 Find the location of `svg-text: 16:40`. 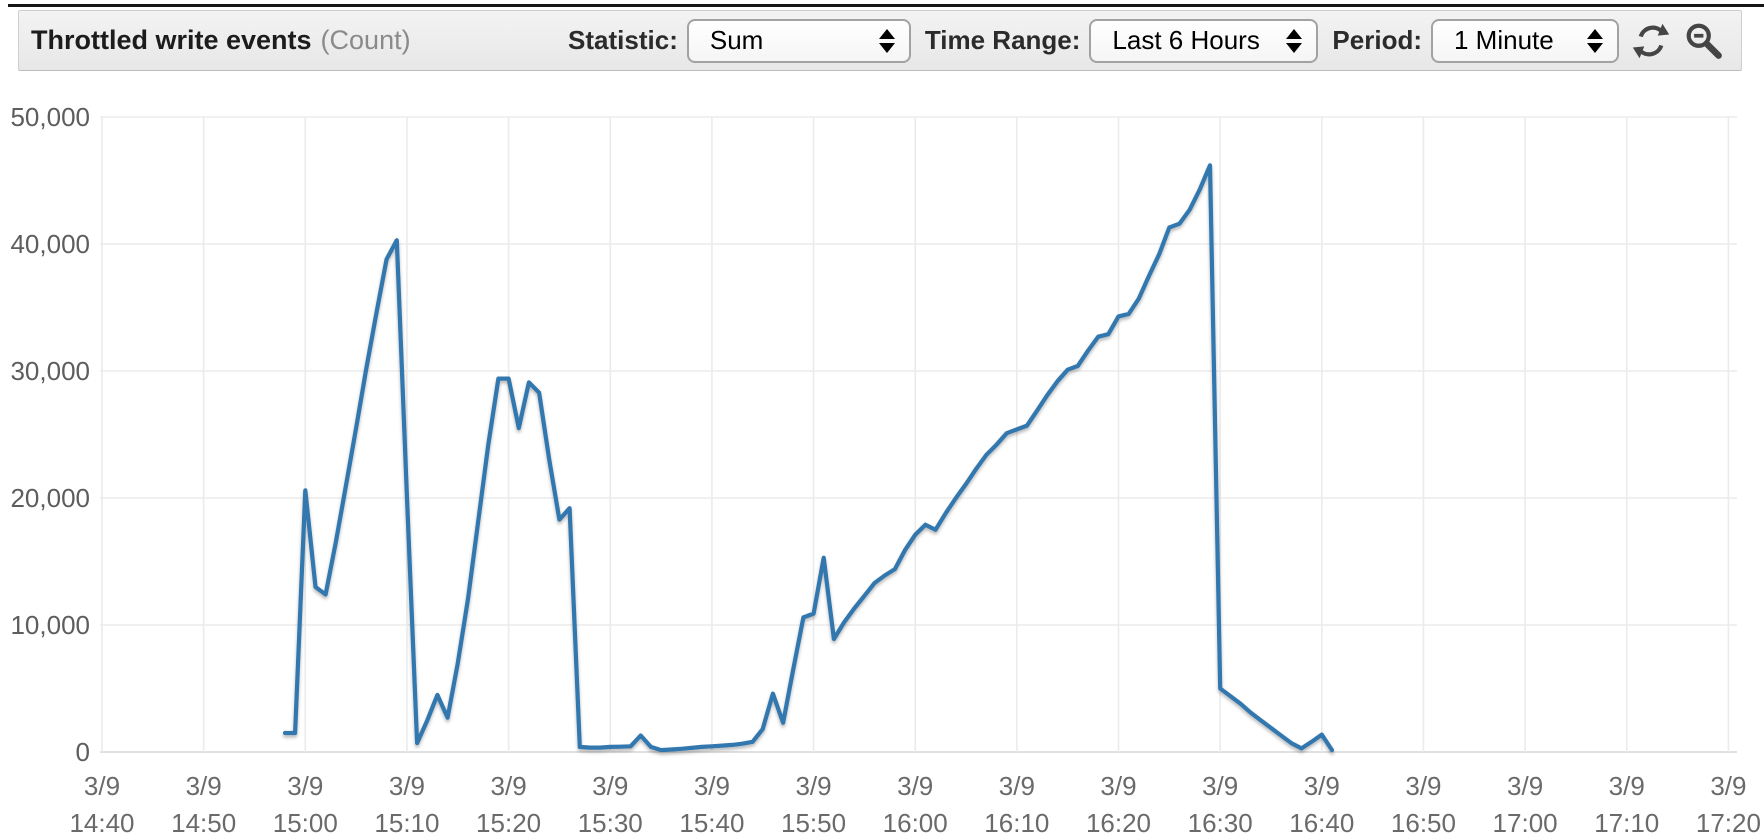

svg-text: 16:40 is located at coordinates (1321, 823).